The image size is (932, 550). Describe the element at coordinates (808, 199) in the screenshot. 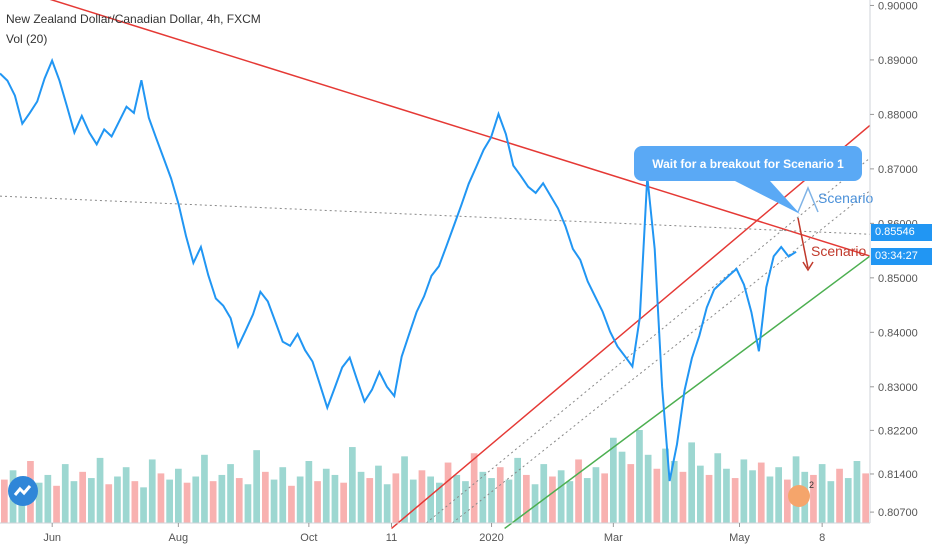

I see `scenario-up-arrow` at that location.